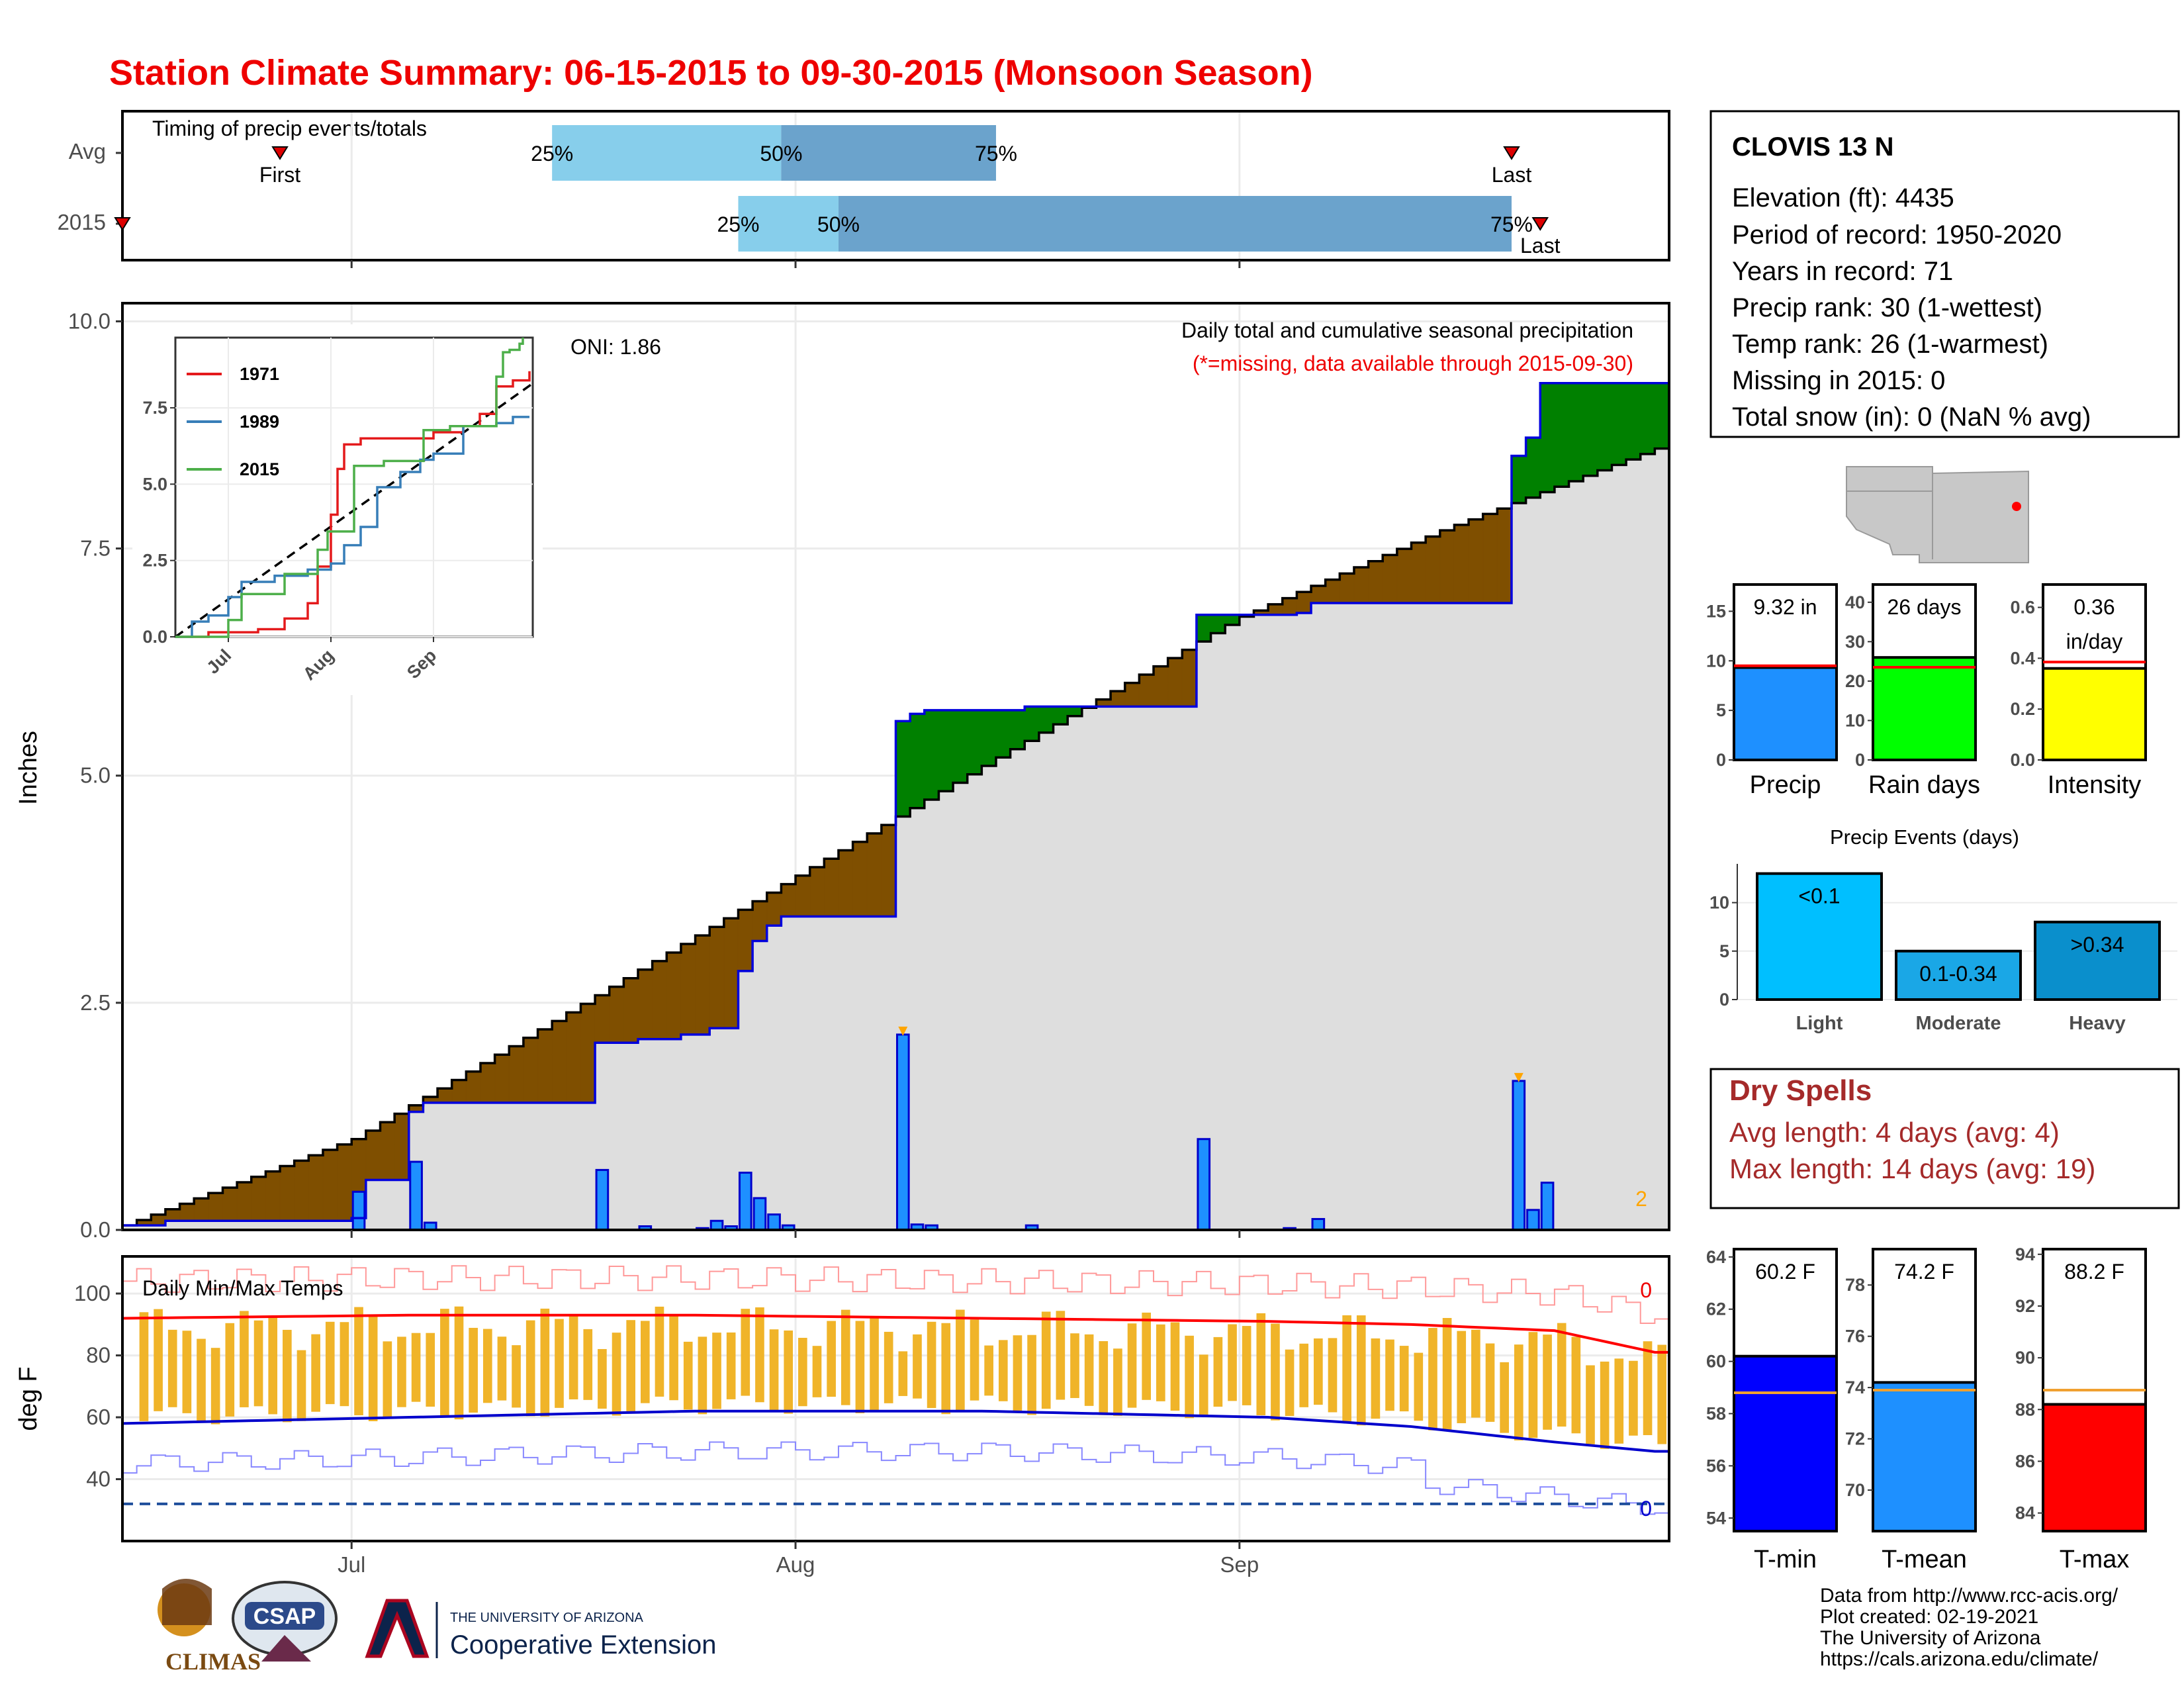  I want to click on temp-plot-area, so click(896, 1390).